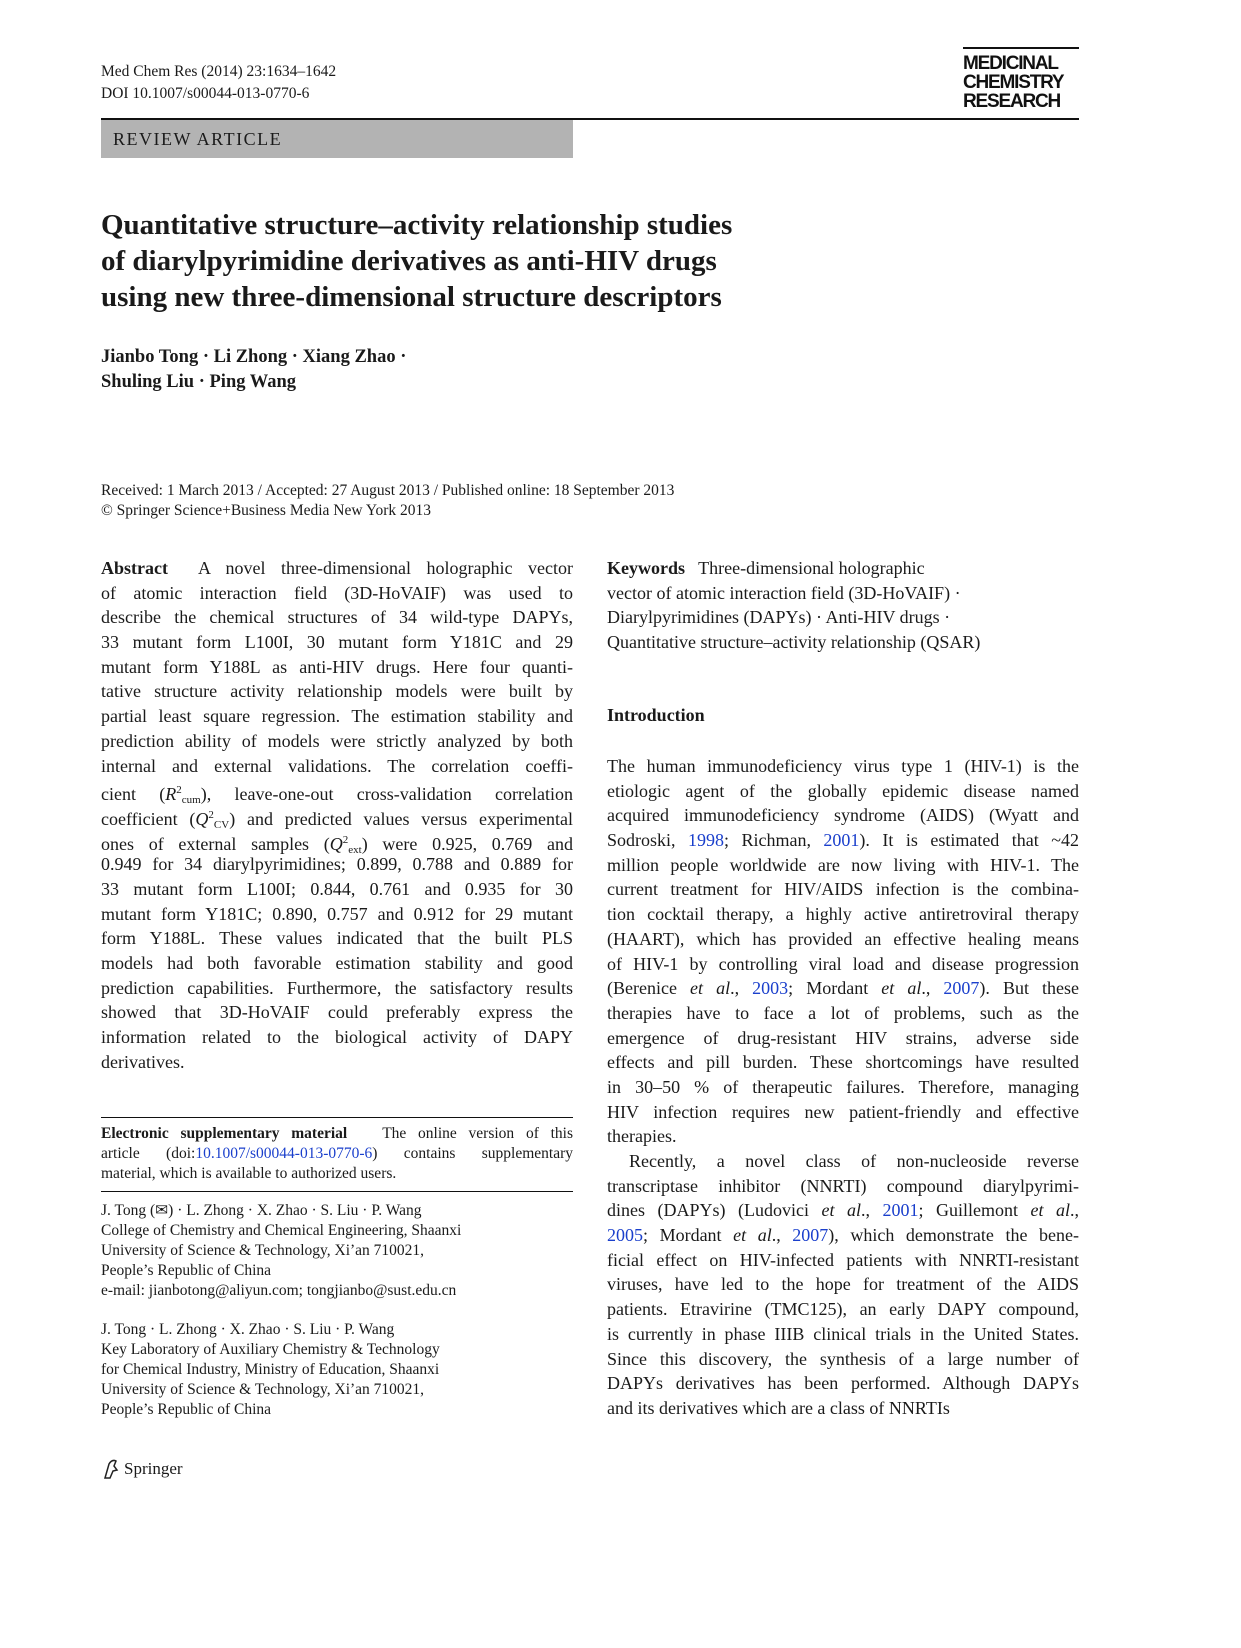 The image size is (1241, 1648). I want to click on text-span: ; Richman,, so click(773, 840).